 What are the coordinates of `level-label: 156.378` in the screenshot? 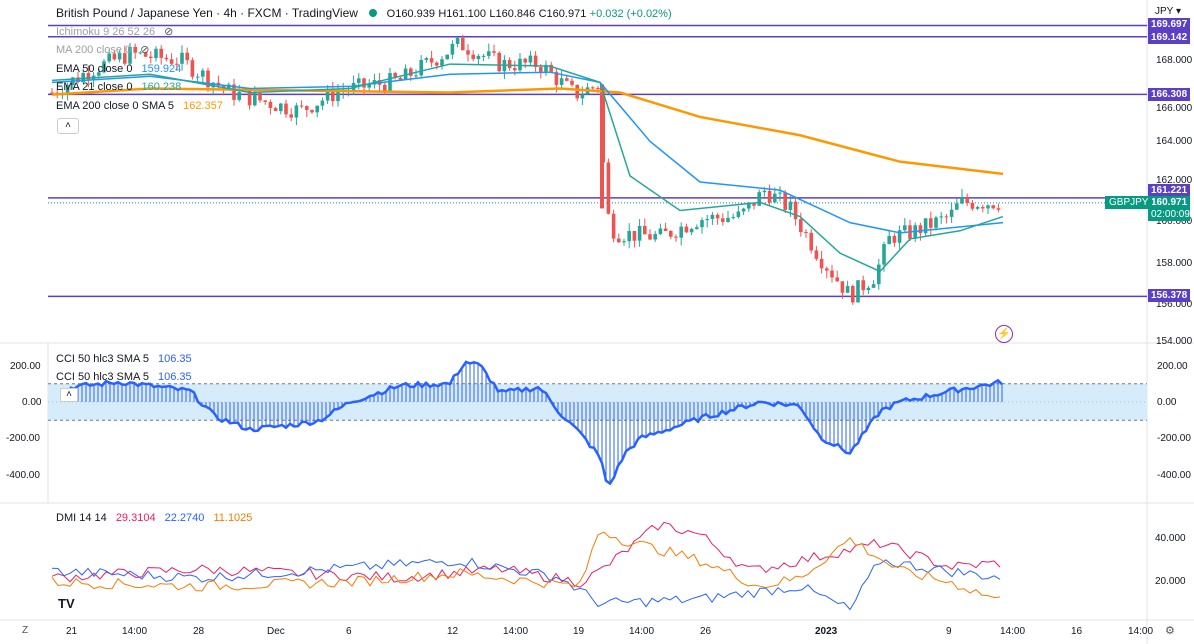 It's located at (1169, 295).